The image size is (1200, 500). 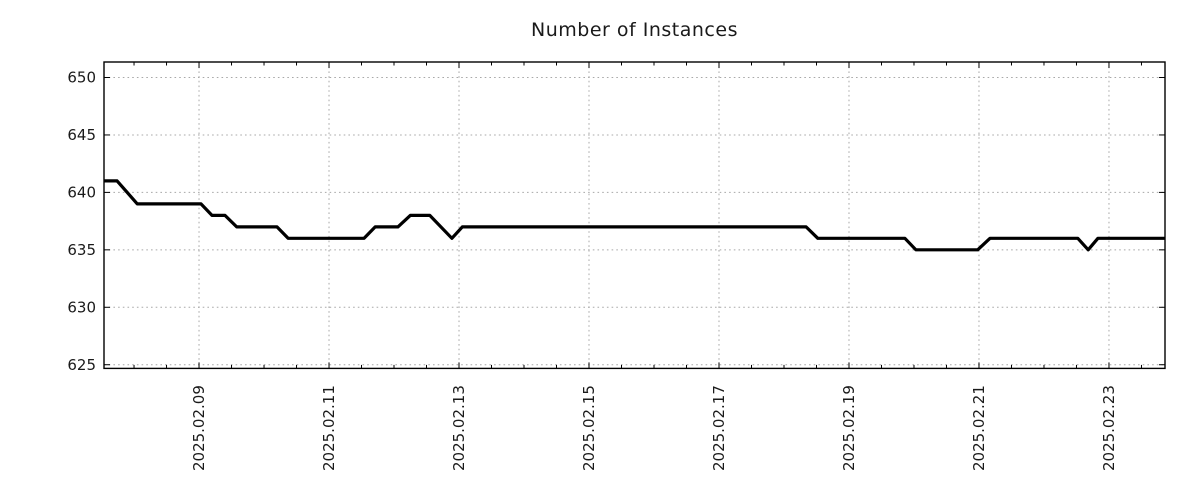 I want to click on data-line-instances, so click(x=634, y=215).